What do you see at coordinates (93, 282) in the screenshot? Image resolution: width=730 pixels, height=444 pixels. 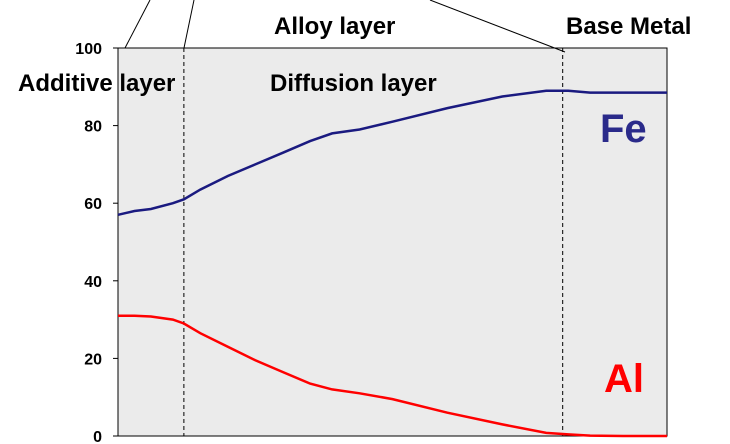 I see `y-tick-label: 40` at bounding box center [93, 282].